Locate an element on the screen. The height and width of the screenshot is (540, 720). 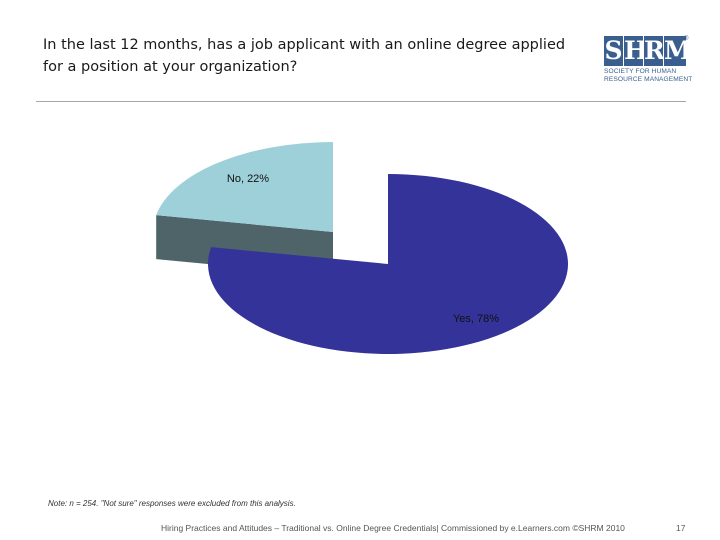
title-divider is located at coordinates (361, 101).